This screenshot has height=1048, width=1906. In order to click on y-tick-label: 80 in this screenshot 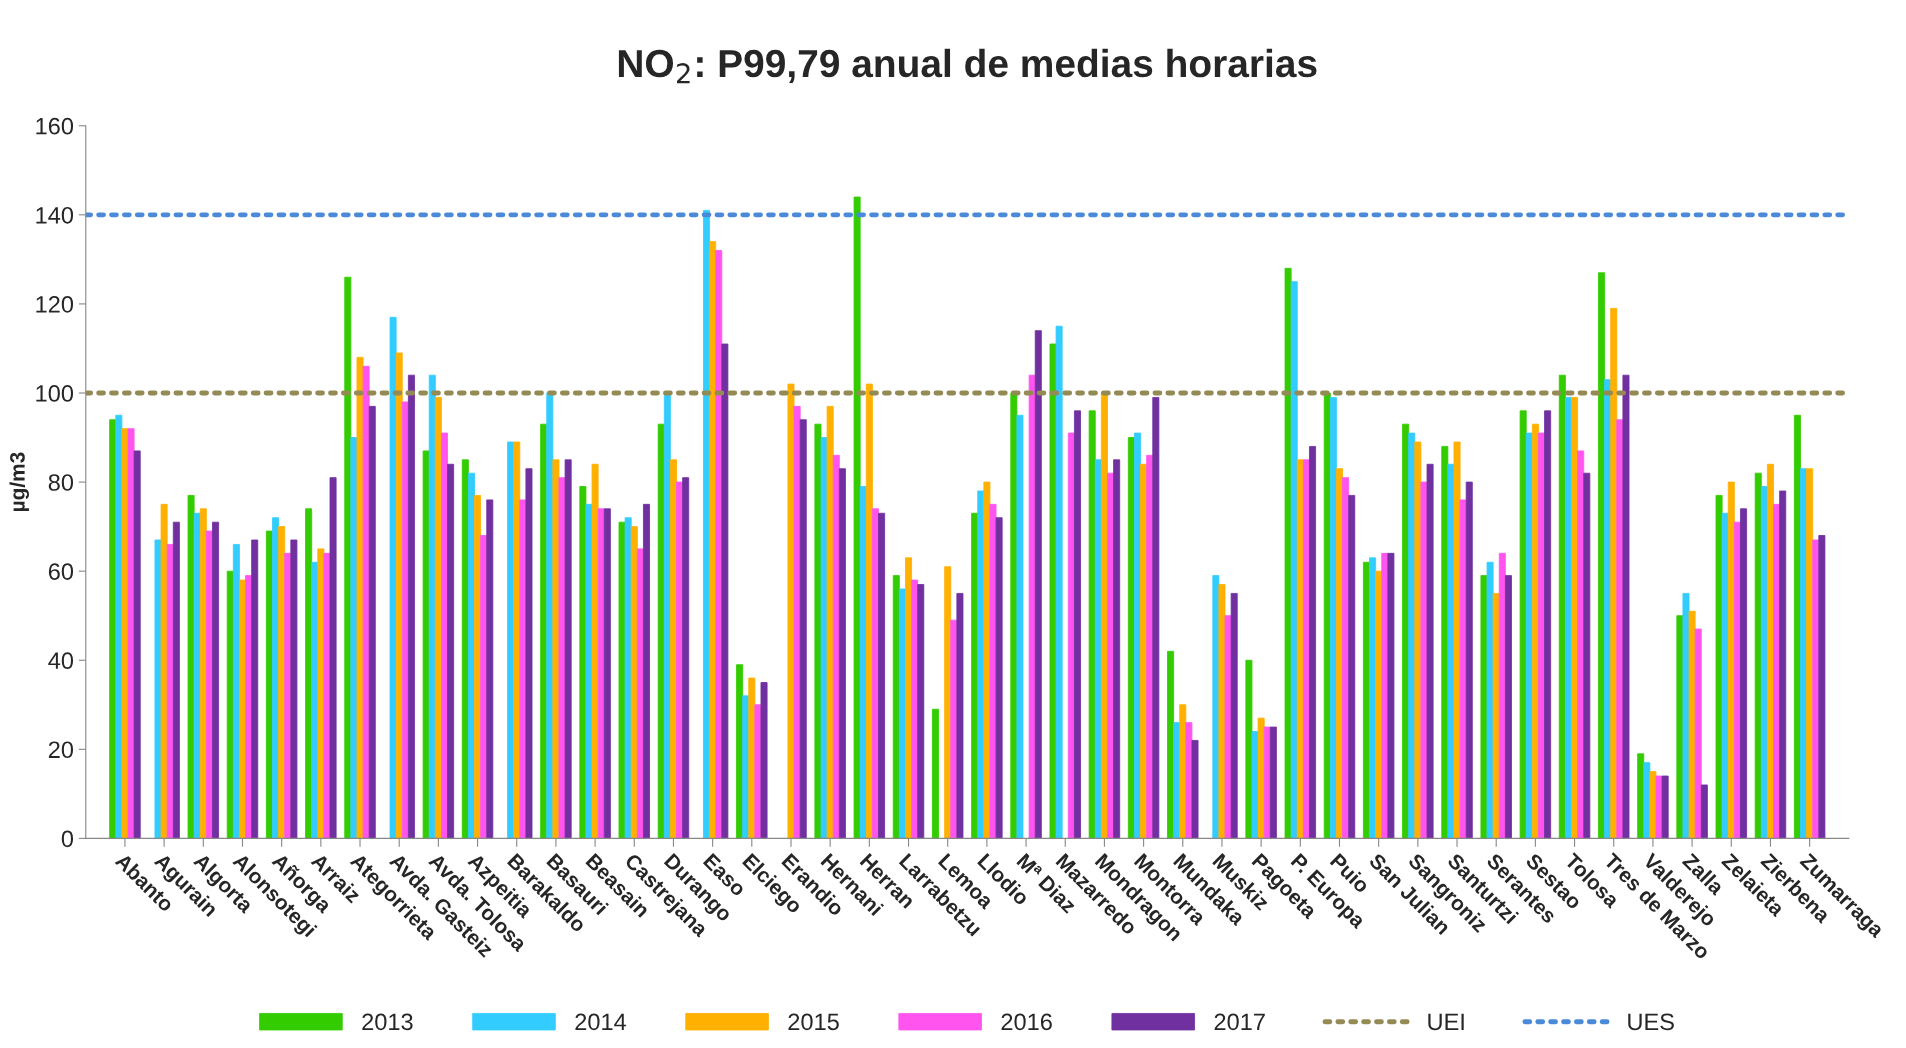, I will do `click(61, 482)`.